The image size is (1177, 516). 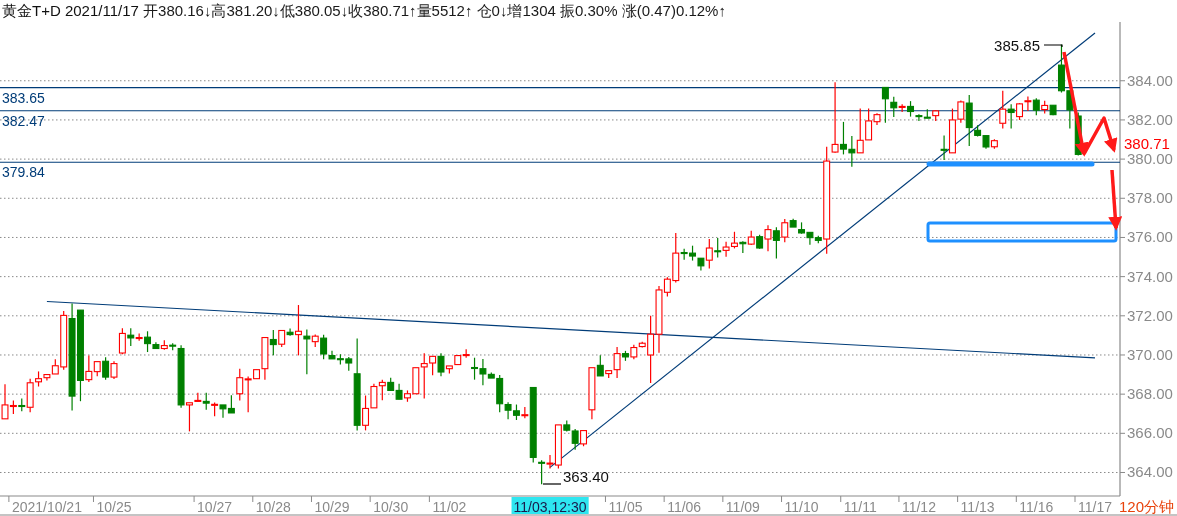 What do you see at coordinates (743, 507) in the screenshot?
I see `x-tick-label: 11/09` at bounding box center [743, 507].